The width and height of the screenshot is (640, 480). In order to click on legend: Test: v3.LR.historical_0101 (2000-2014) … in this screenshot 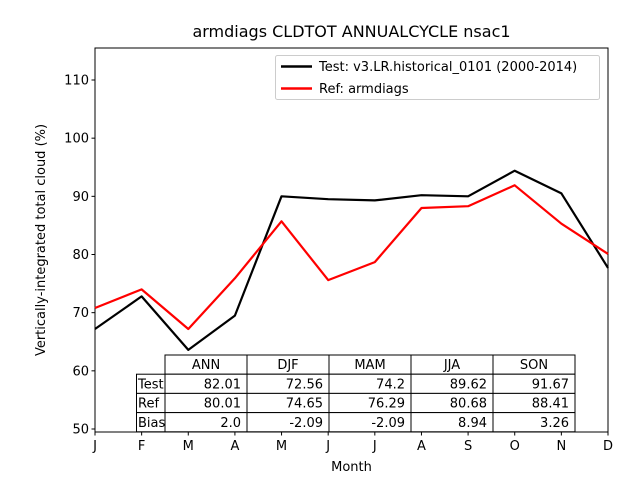, I will do `click(437, 77)`.